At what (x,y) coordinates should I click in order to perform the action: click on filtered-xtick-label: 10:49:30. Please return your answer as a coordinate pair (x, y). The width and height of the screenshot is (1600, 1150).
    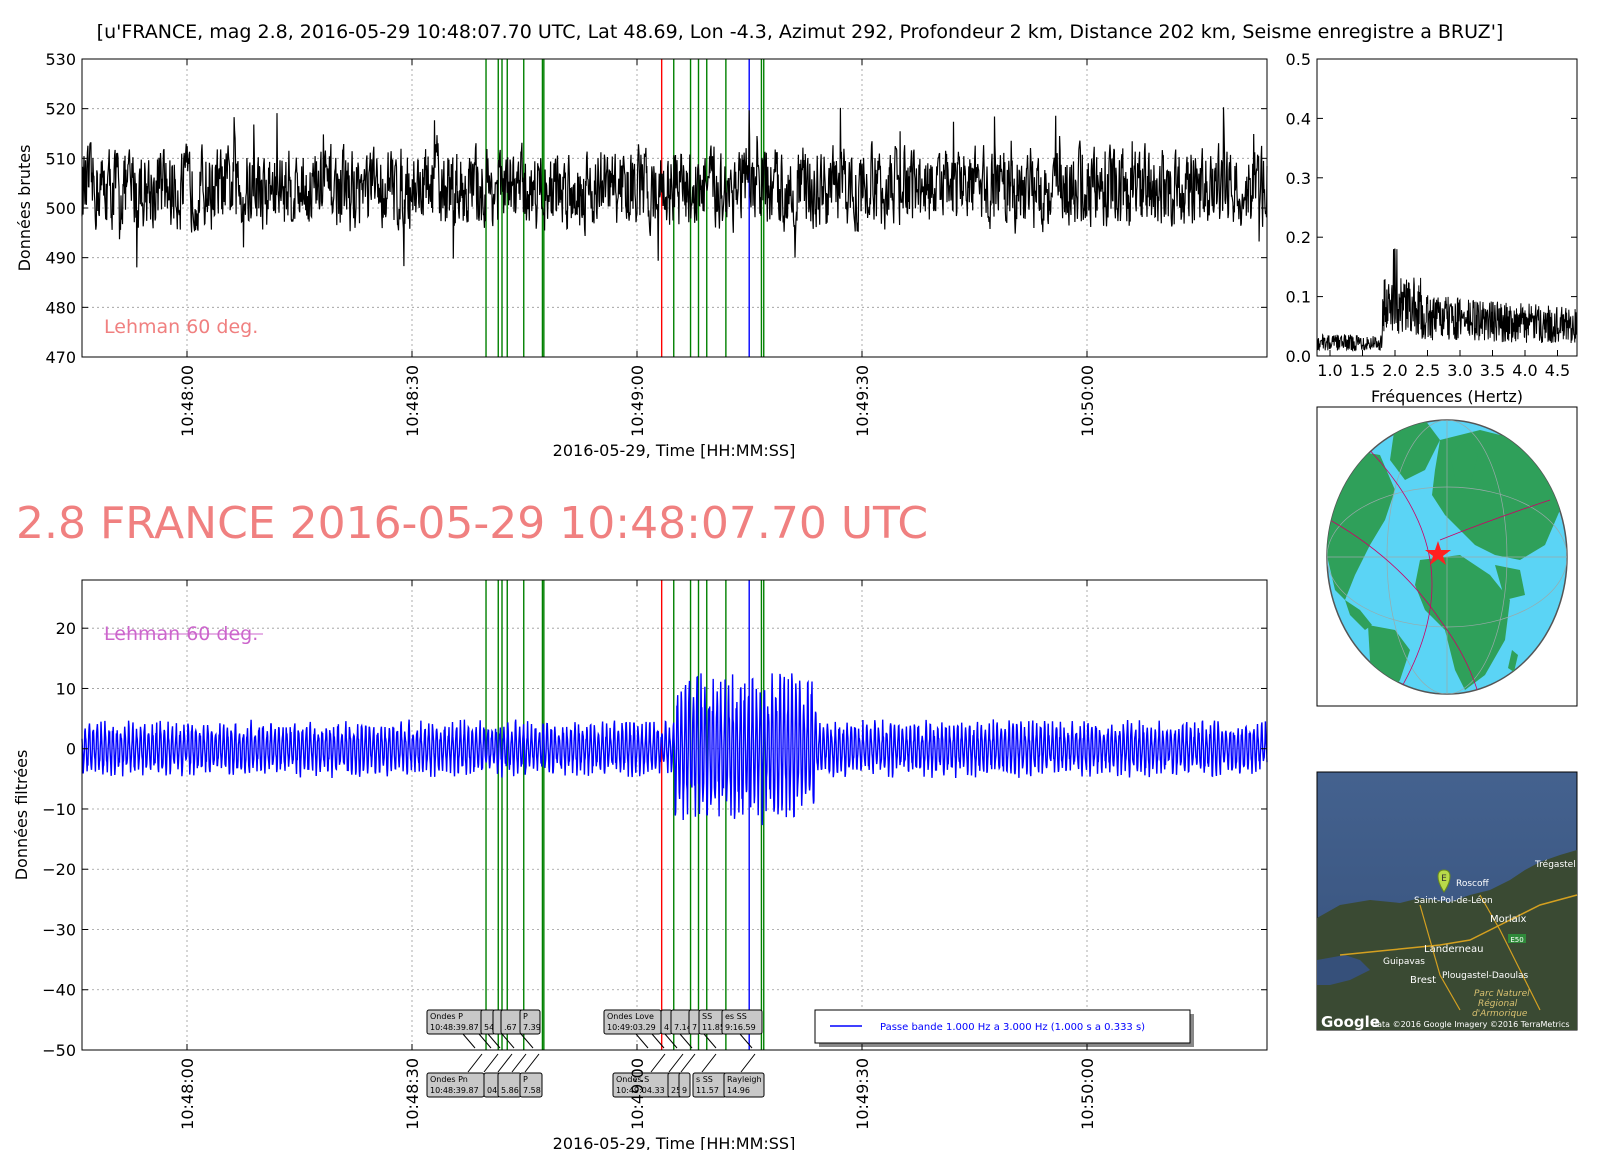
    Looking at the image, I should click on (862, 1094).